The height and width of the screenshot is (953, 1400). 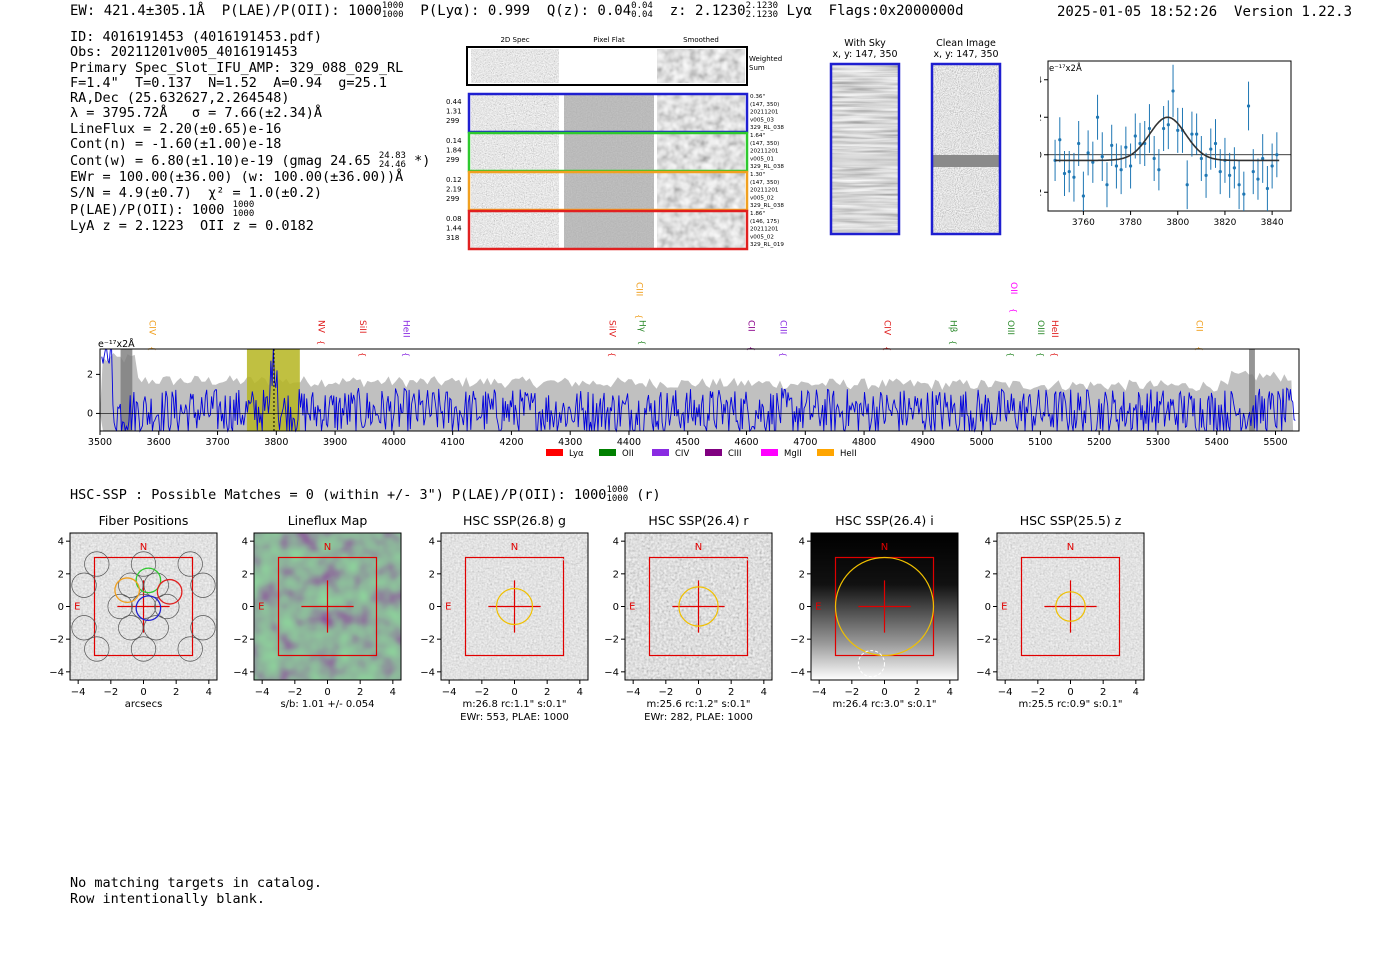 What do you see at coordinates (1041, 193) in the screenshot?
I see `zoom-ytick-label: -2` at bounding box center [1041, 193].